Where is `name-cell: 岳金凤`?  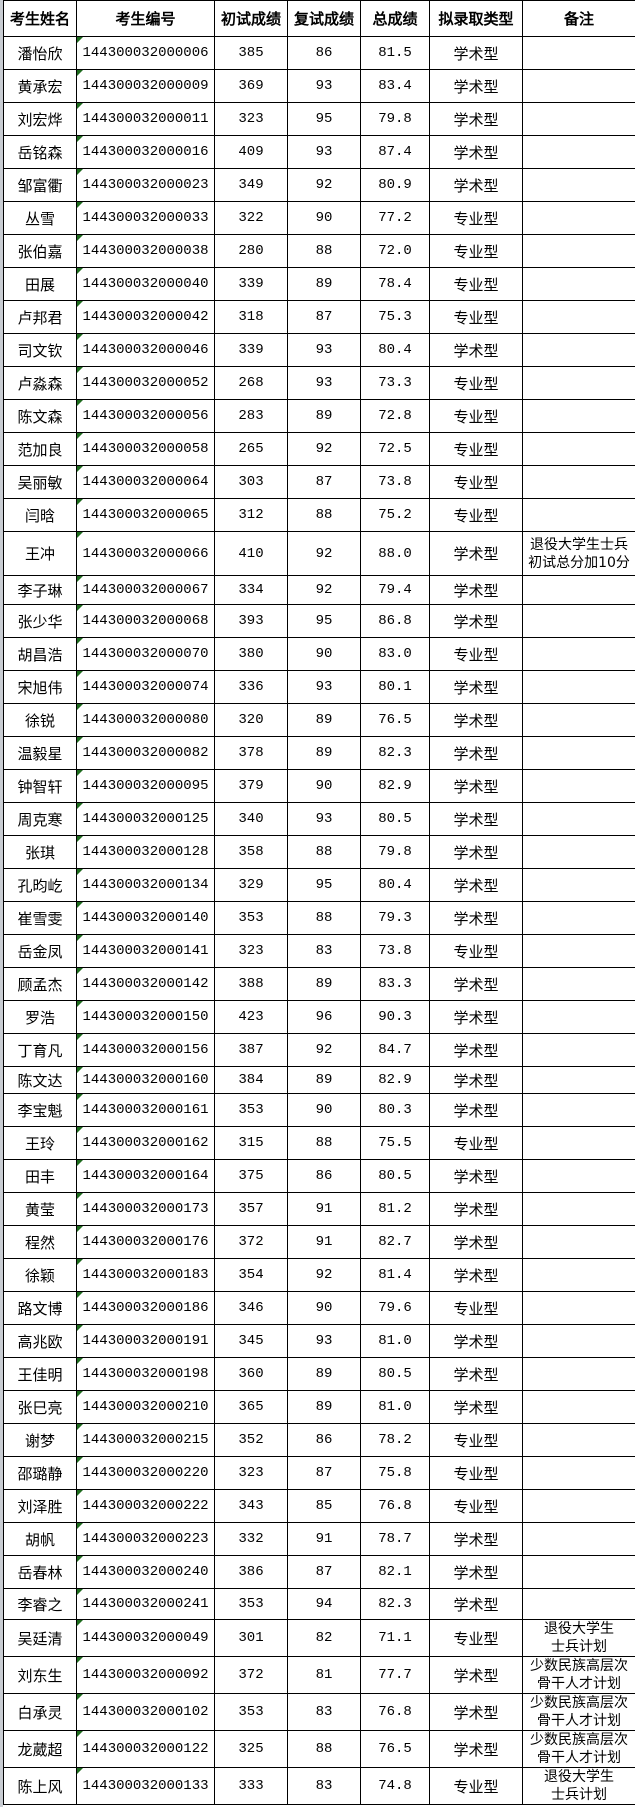 name-cell: 岳金凤 is located at coordinates (40, 951).